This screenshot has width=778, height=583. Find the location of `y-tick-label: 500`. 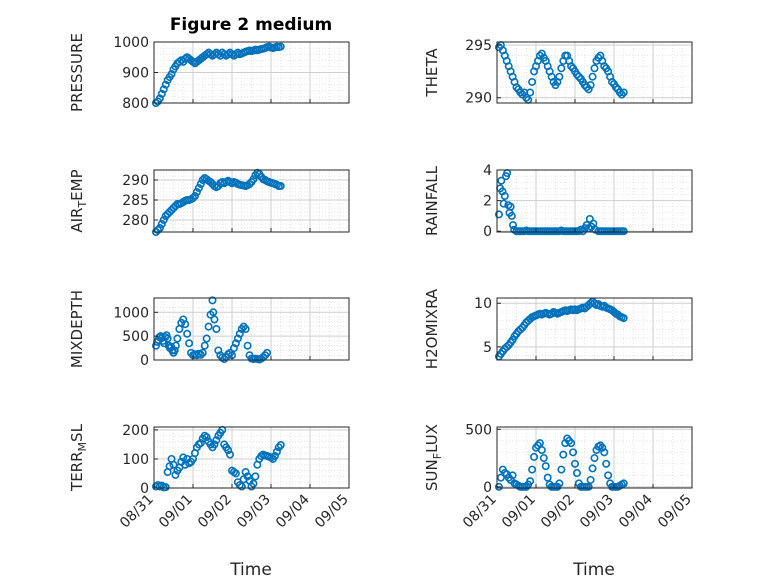

y-tick-label: 500 is located at coordinates (478, 430).